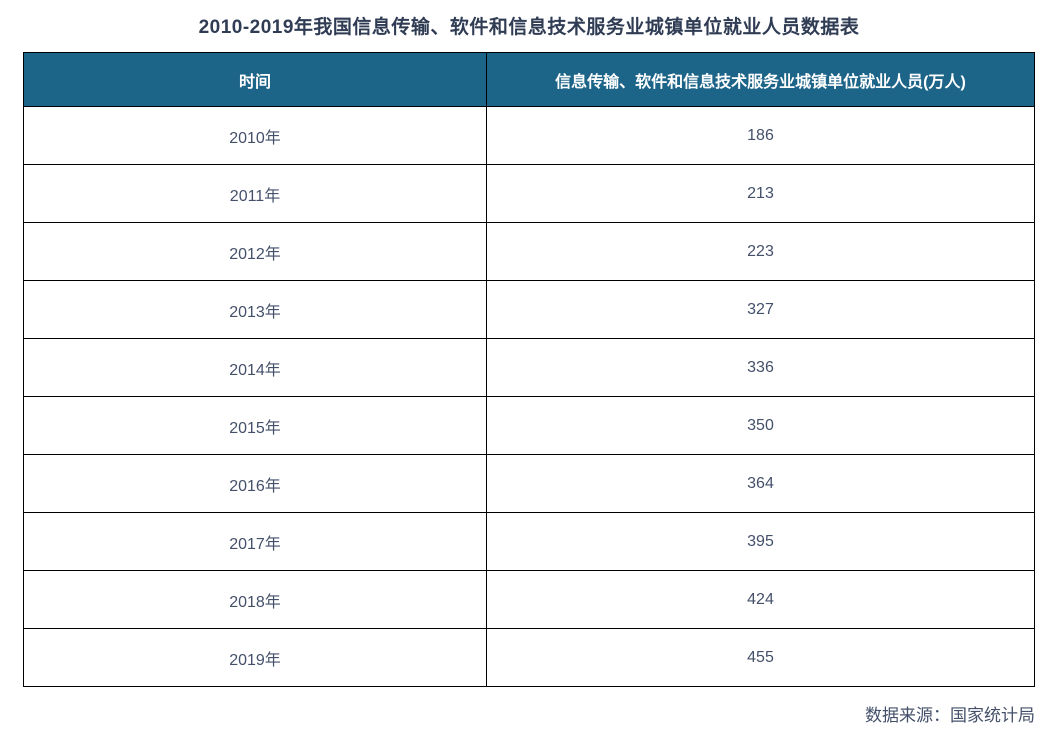  I want to click on table-row: 2019年 455, so click(528, 657).